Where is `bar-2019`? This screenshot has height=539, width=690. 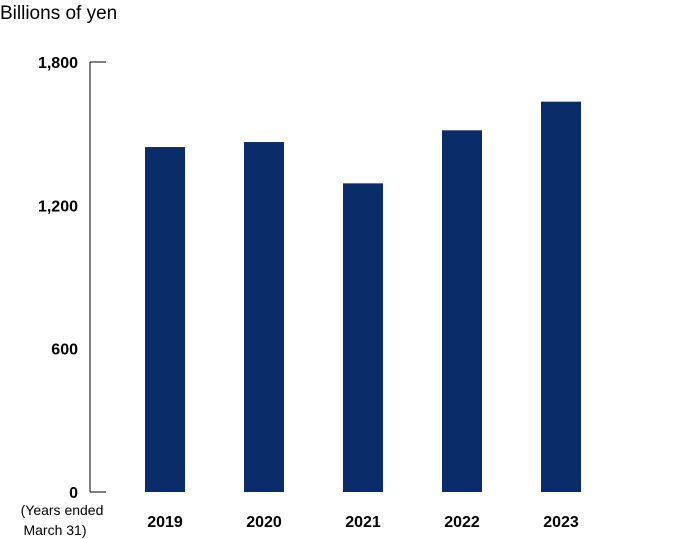 bar-2019 is located at coordinates (165, 320).